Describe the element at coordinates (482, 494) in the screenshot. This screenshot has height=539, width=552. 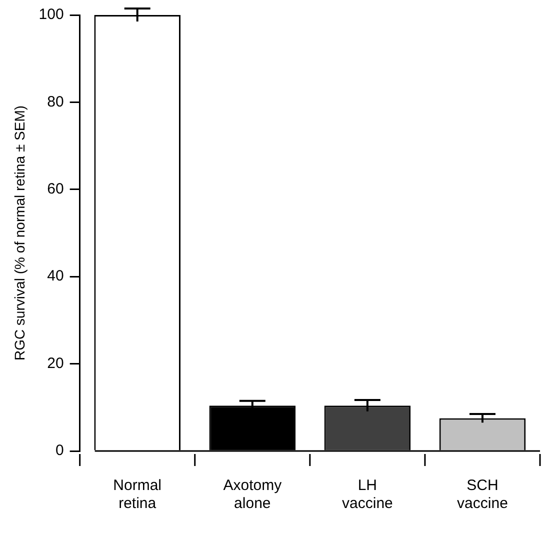
I see `x-tick-label: SCH vaccine` at that location.